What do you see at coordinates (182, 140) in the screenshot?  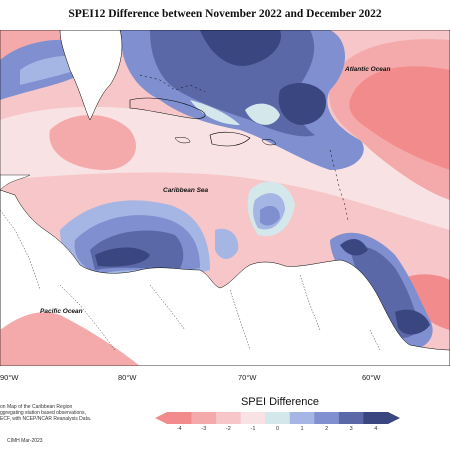 I see `jamaica-outline` at bounding box center [182, 140].